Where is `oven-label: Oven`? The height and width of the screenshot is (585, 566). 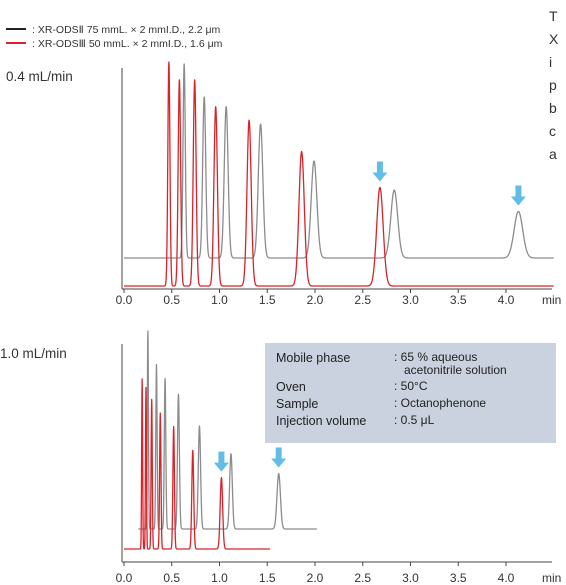
oven-label: Oven is located at coordinates (291, 387).